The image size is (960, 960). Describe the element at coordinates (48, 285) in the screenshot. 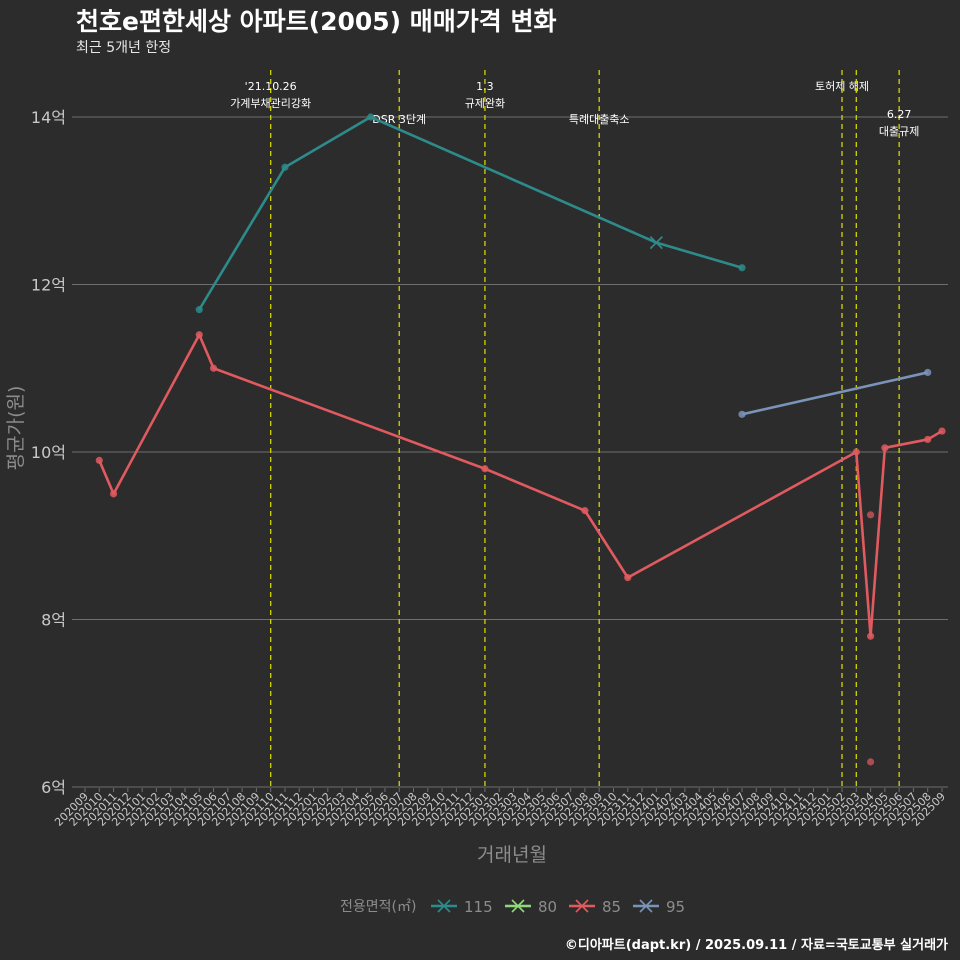

I see `y-tick-label: 12억` at that location.